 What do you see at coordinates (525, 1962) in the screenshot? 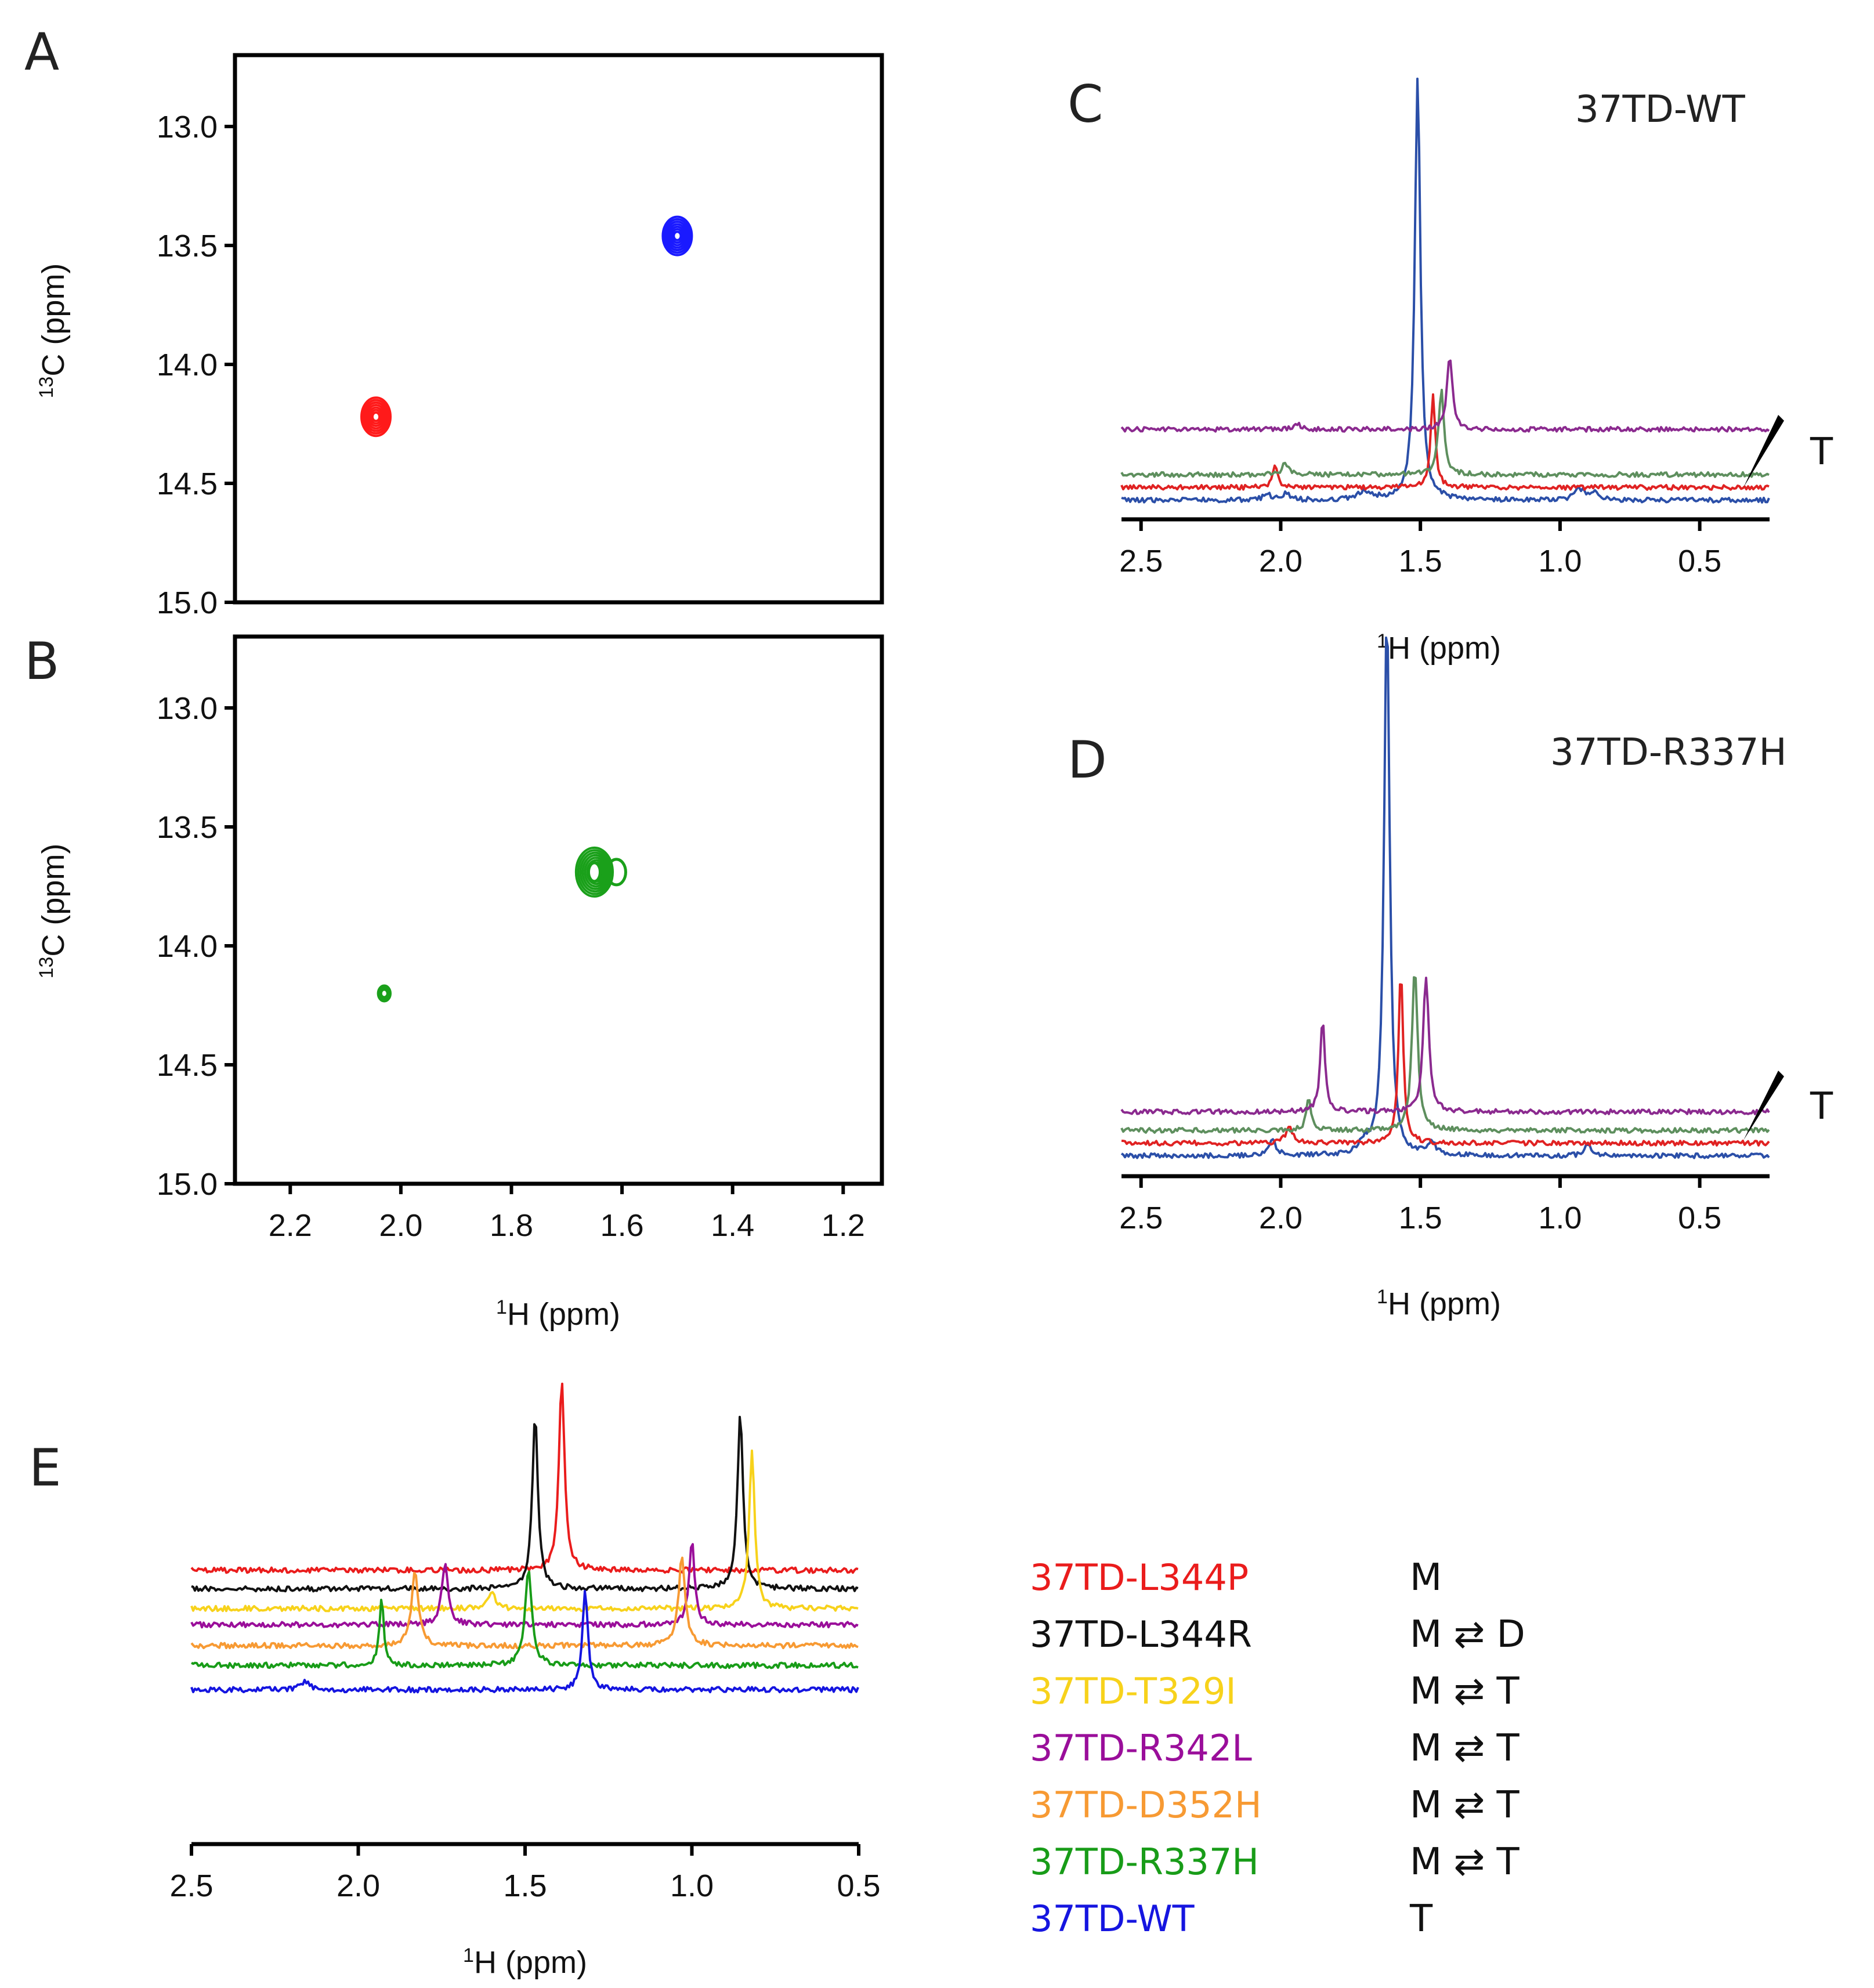
I see `panel-e-x-axis-label: 1H (ppm)` at bounding box center [525, 1962].